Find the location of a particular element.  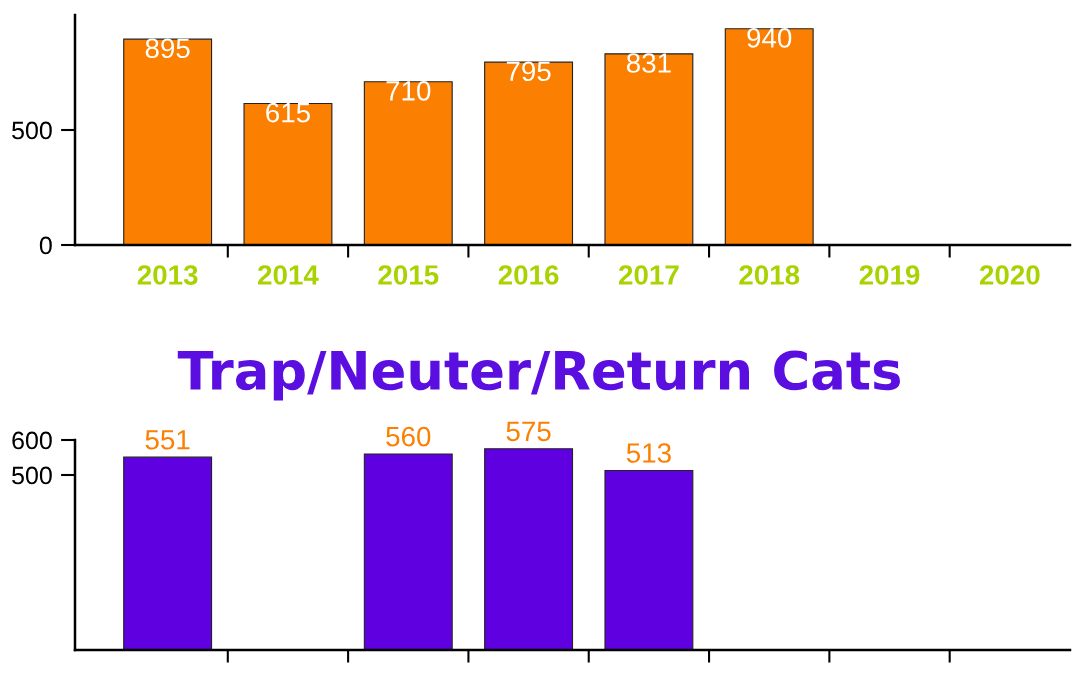

y-tick-label: 600 is located at coordinates (32, 440).